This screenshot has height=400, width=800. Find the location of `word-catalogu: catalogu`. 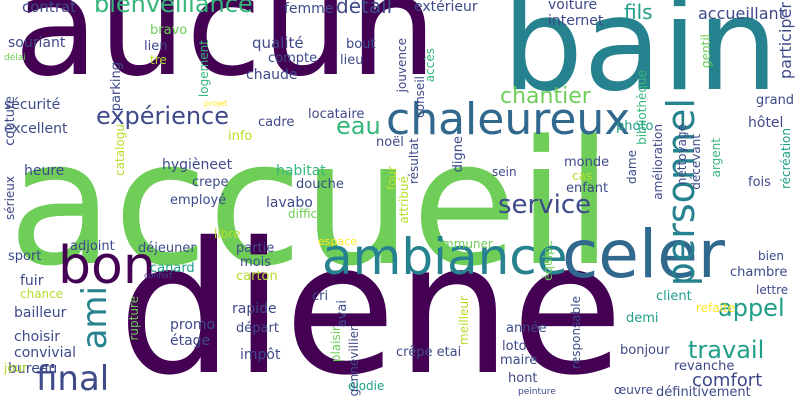

word-catalogu: catalogu is located at coordinates (120, 150).